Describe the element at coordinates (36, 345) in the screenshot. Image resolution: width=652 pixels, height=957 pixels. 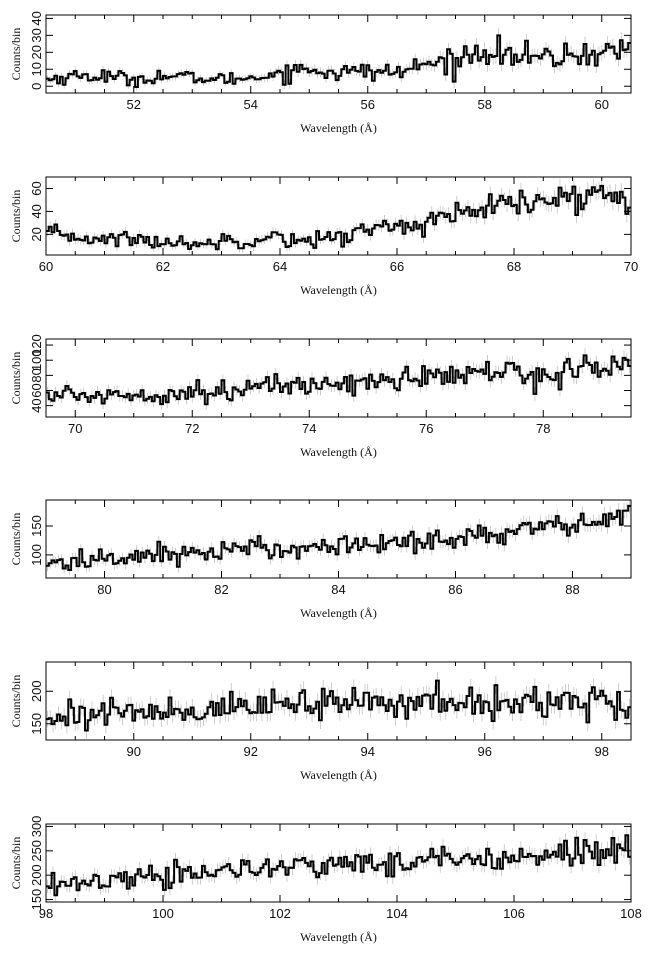
I see `y-tick-label: 120` at that location.